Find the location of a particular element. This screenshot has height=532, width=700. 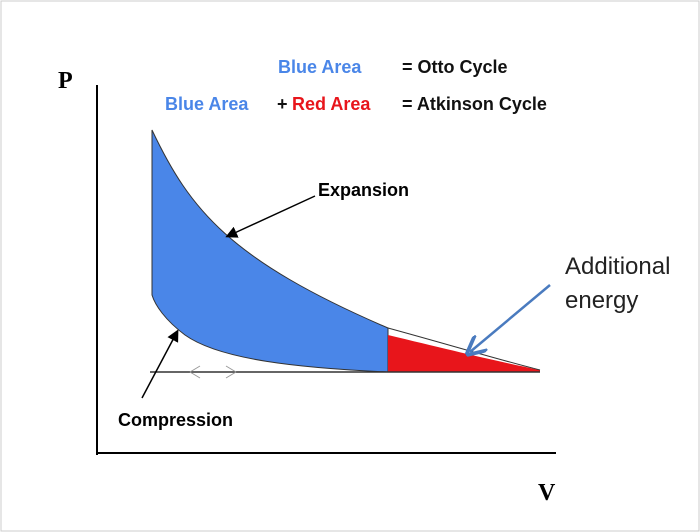

additional-label: energy is located at coordinates (601, 300).